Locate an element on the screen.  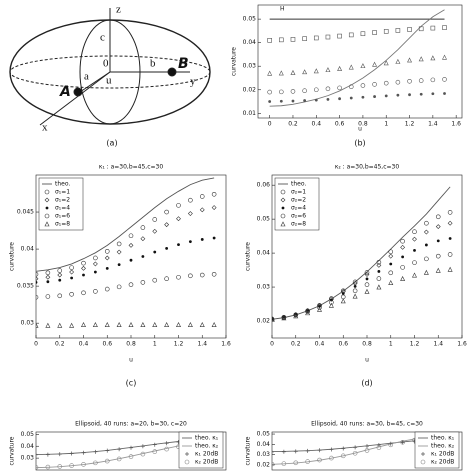
x-axis is located at coordinates (75, 98).